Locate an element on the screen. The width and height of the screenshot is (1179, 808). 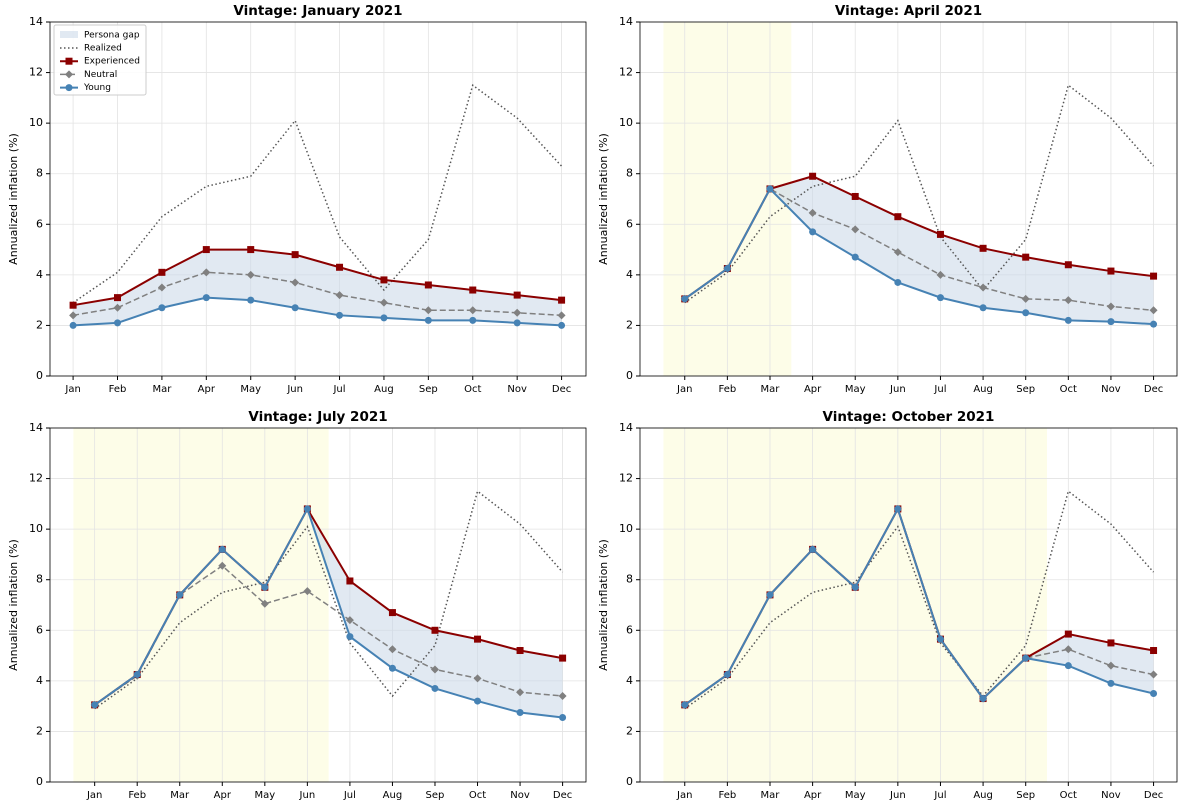
y-tick-label: 8 is located at coordinates (629, 579).